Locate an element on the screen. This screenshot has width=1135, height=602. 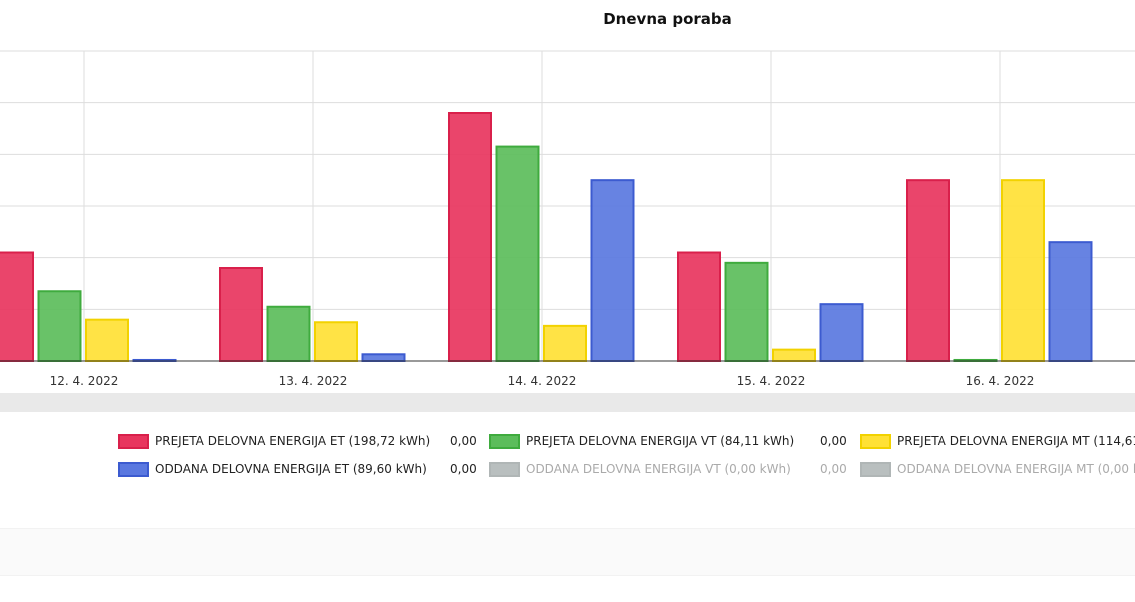
x-tick-label: 15. 4. 2022 is located at coordinates (771, 381).